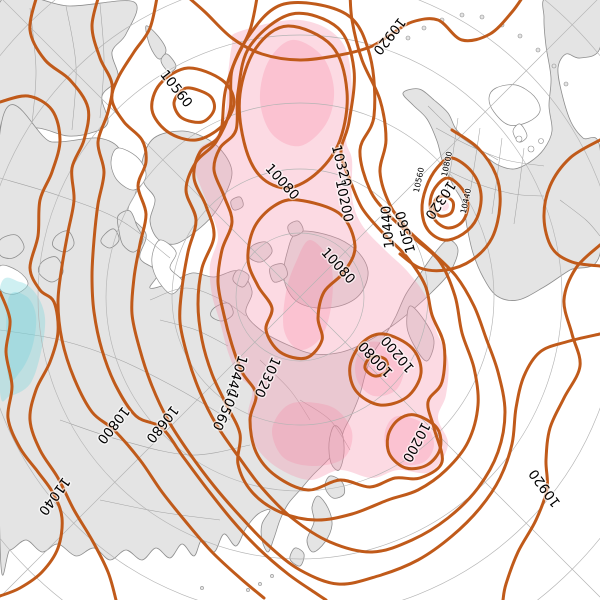 This screenshot has width=600, height=600. What do you see at coordinates (12, 246) in the screenshot?
I see `landmass-south-europe` at bounding box center [12, 246].